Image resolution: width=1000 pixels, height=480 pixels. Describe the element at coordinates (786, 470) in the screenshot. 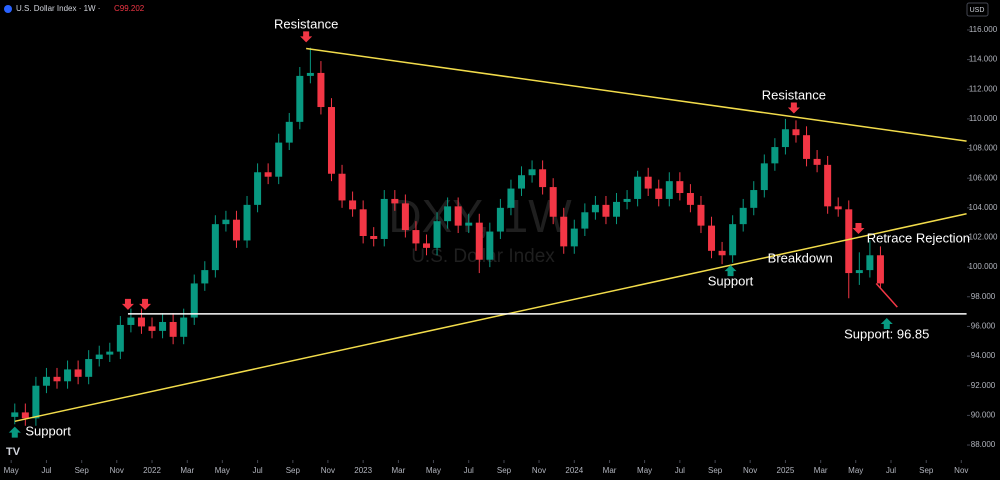

I see `x-tick-label: 2025` at that location.